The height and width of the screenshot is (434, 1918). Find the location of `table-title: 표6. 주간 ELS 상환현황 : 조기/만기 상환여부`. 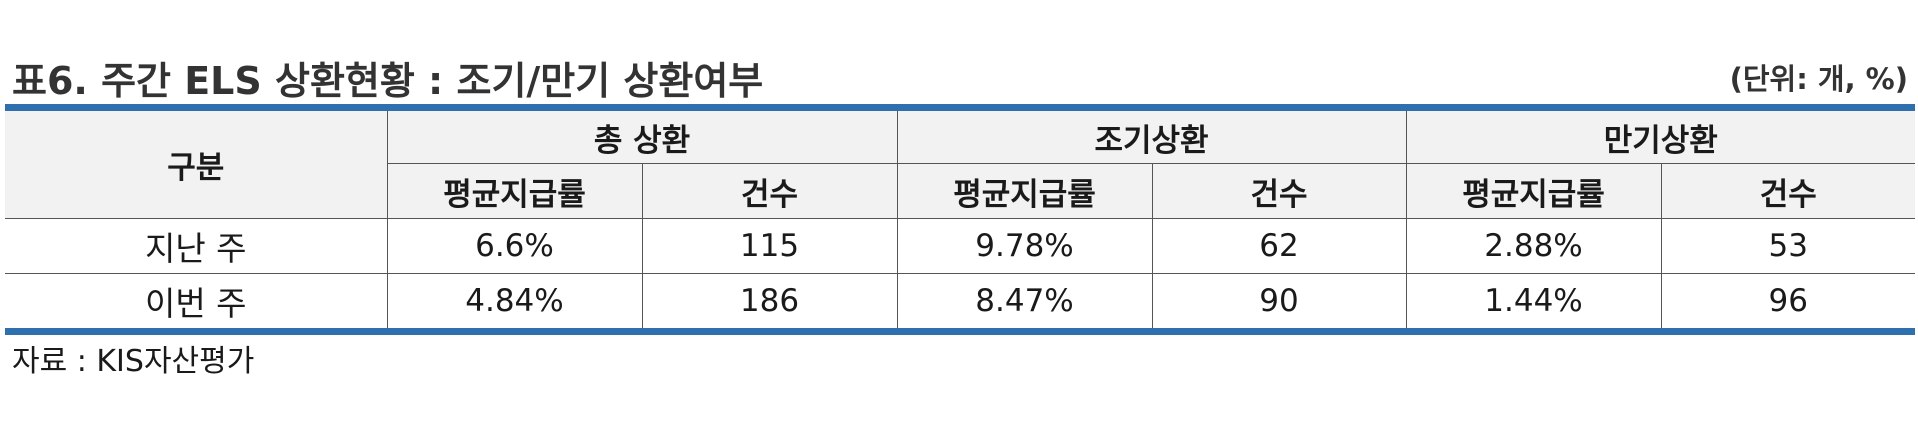

table-title: 표6. 주간 ELS 상환현황 : 조기/만기 상환여부 is located at coordinates (388, 81).